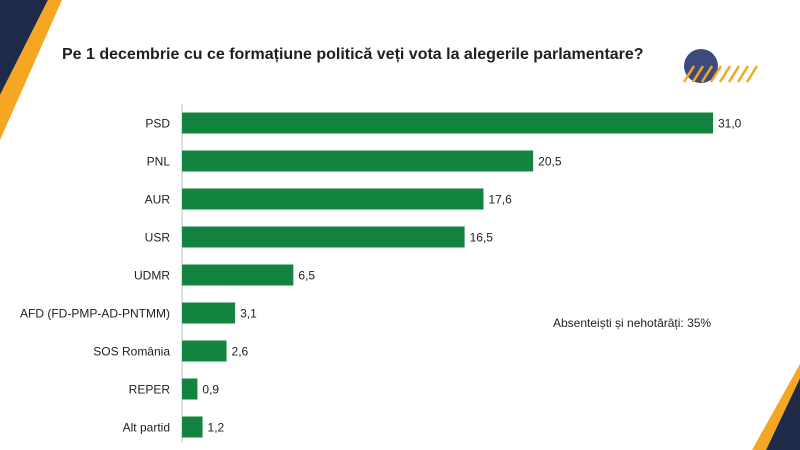 This screenshot has height=450, width=800. Describe the element at coordinates (150, 390) in the screenshot. I see `category-label-7: REPER` at that location.